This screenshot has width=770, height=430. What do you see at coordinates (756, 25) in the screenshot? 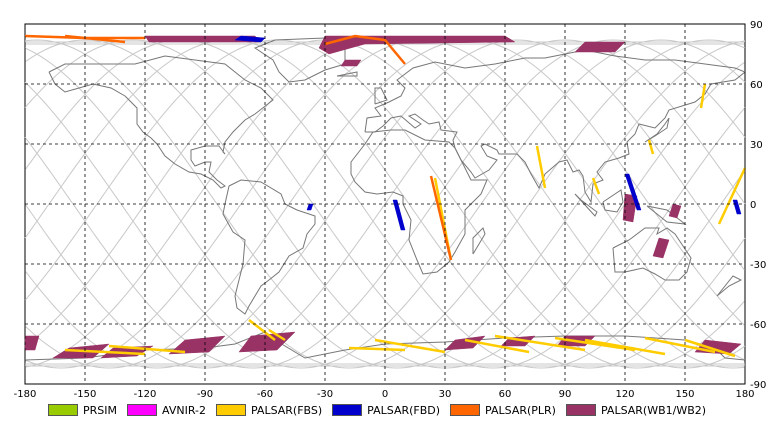
I see `y-tick-label: 90` at bounding box center [756, 25].